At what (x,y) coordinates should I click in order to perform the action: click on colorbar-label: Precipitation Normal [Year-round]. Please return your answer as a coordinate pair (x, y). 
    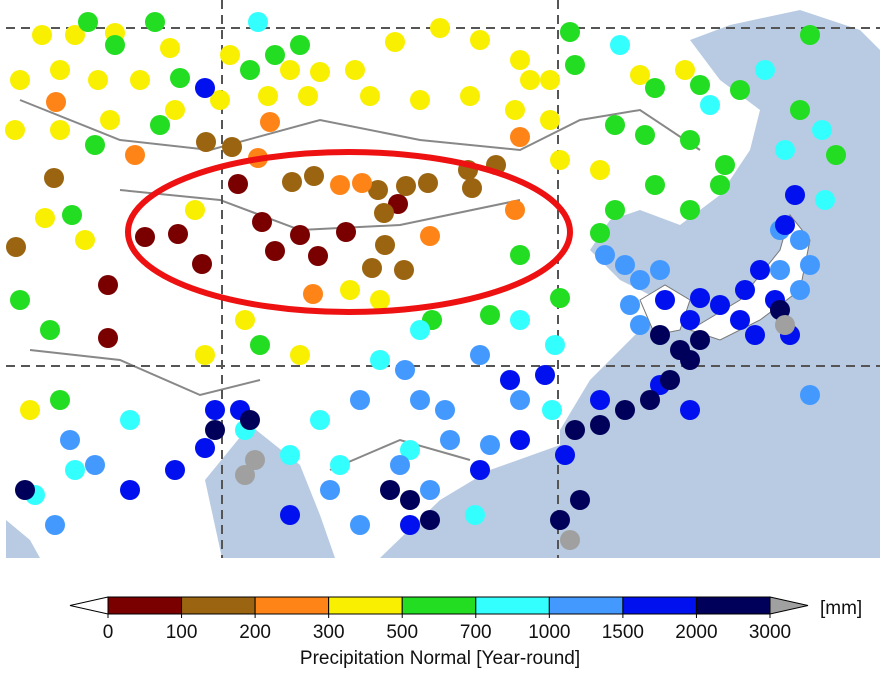
    Looking at the image, I should click on (440, 658).